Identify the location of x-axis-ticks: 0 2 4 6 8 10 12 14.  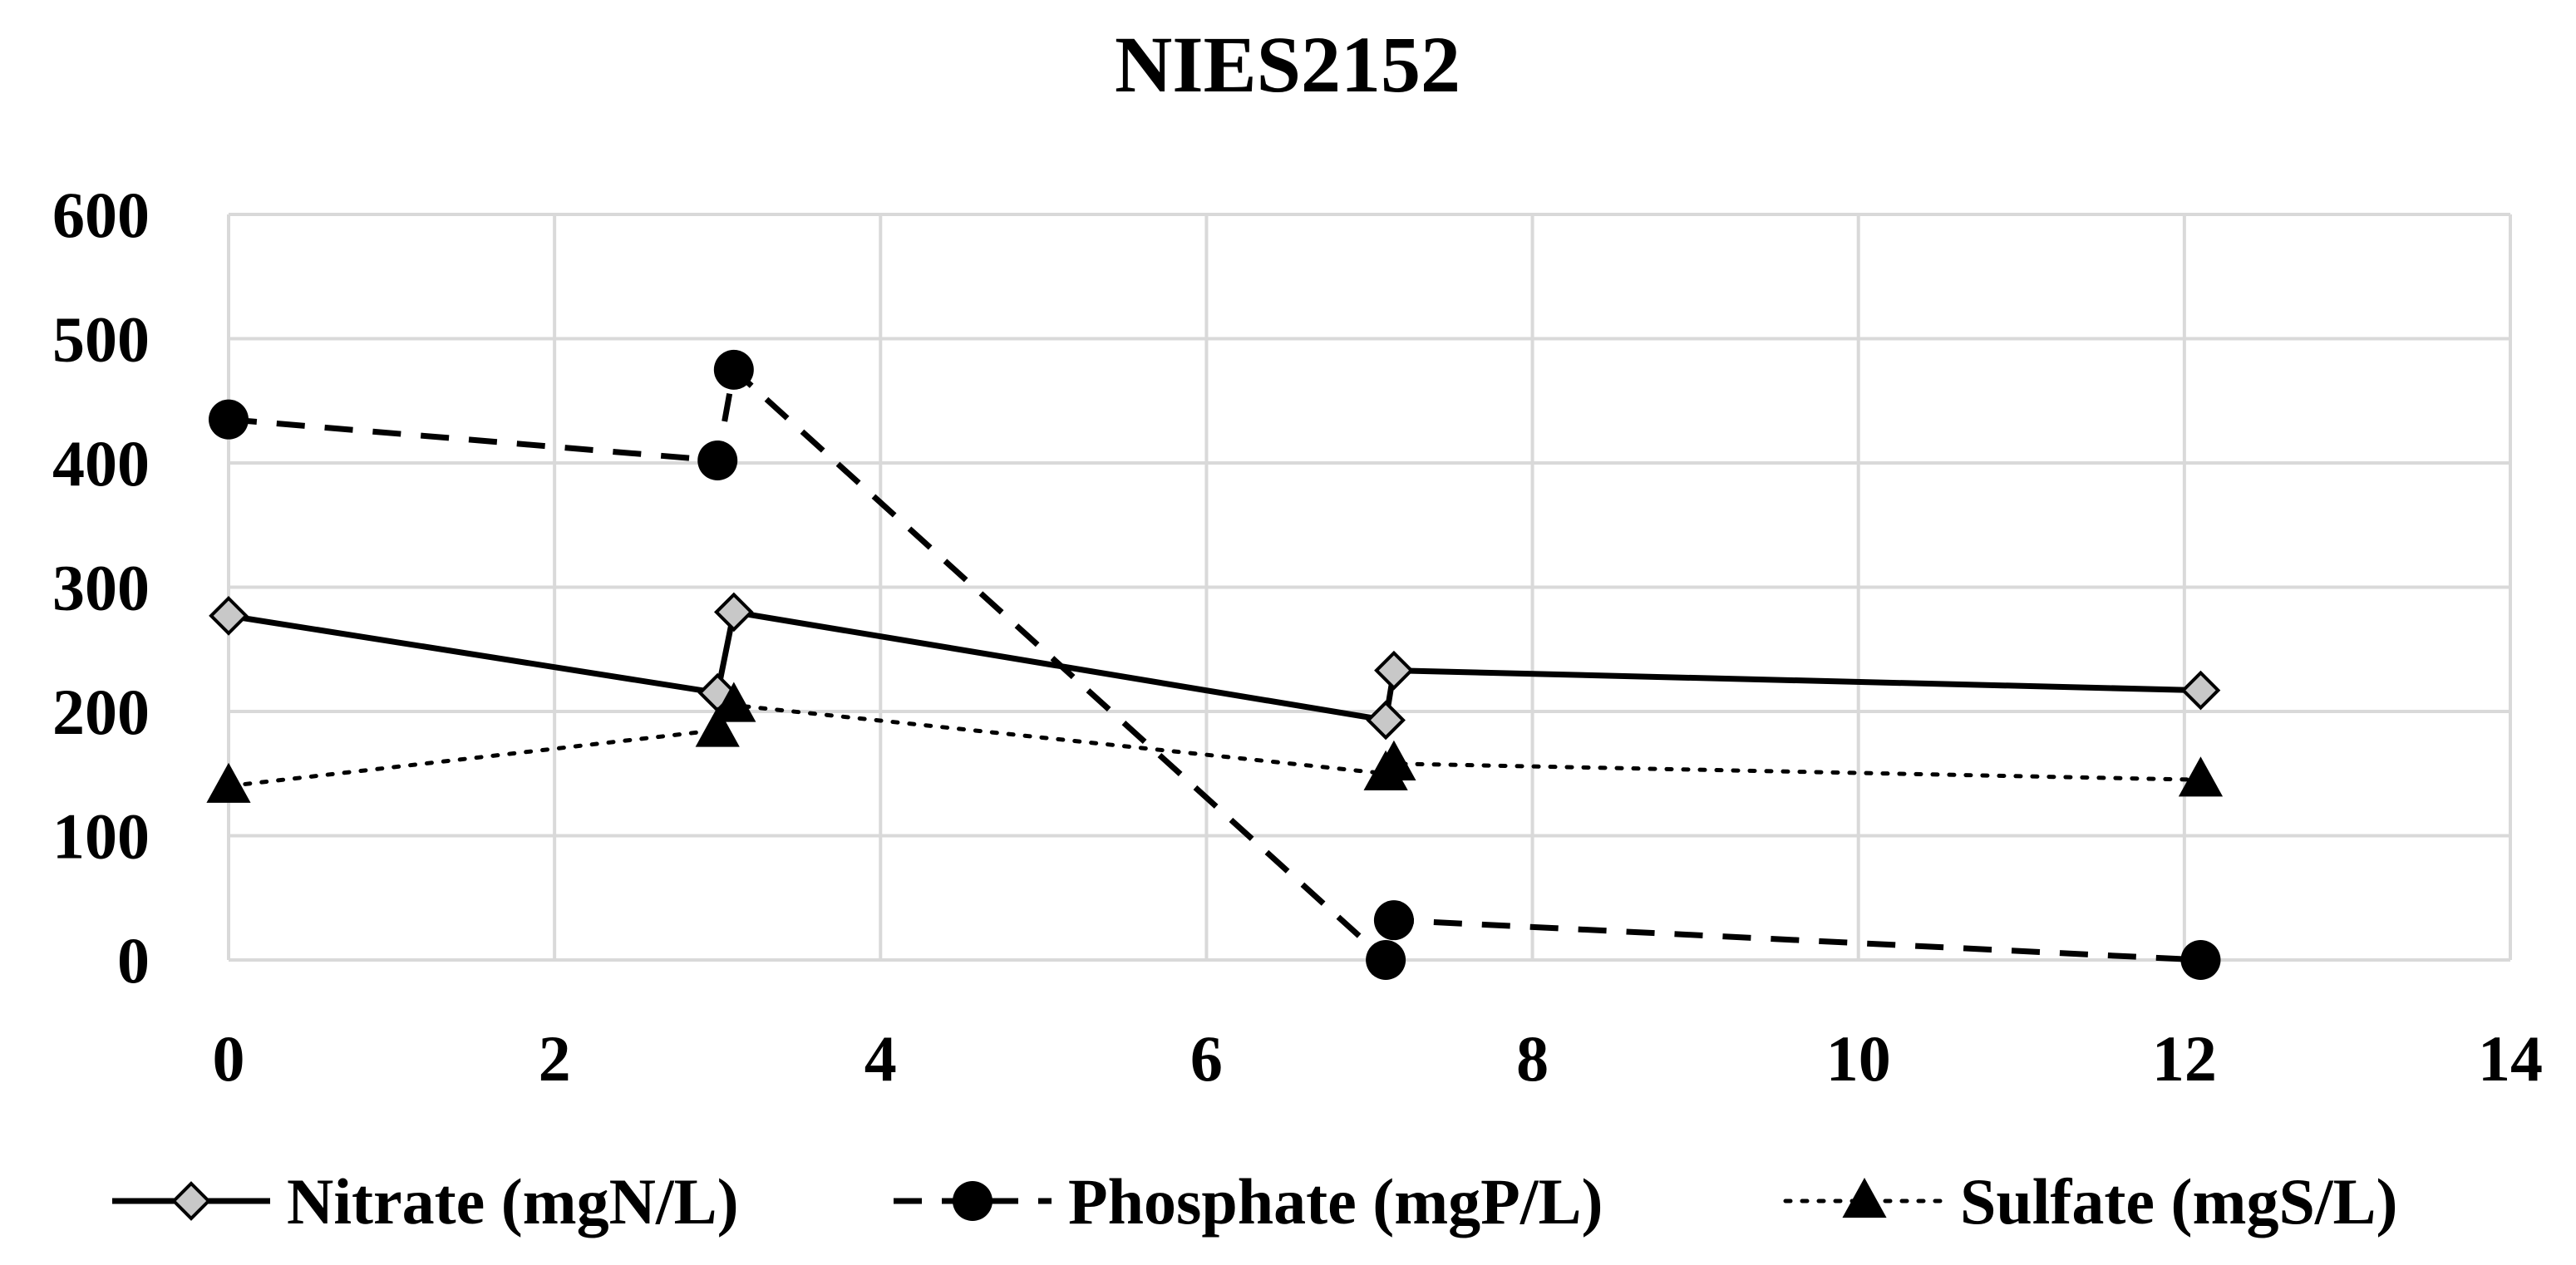
(1378, 1058).